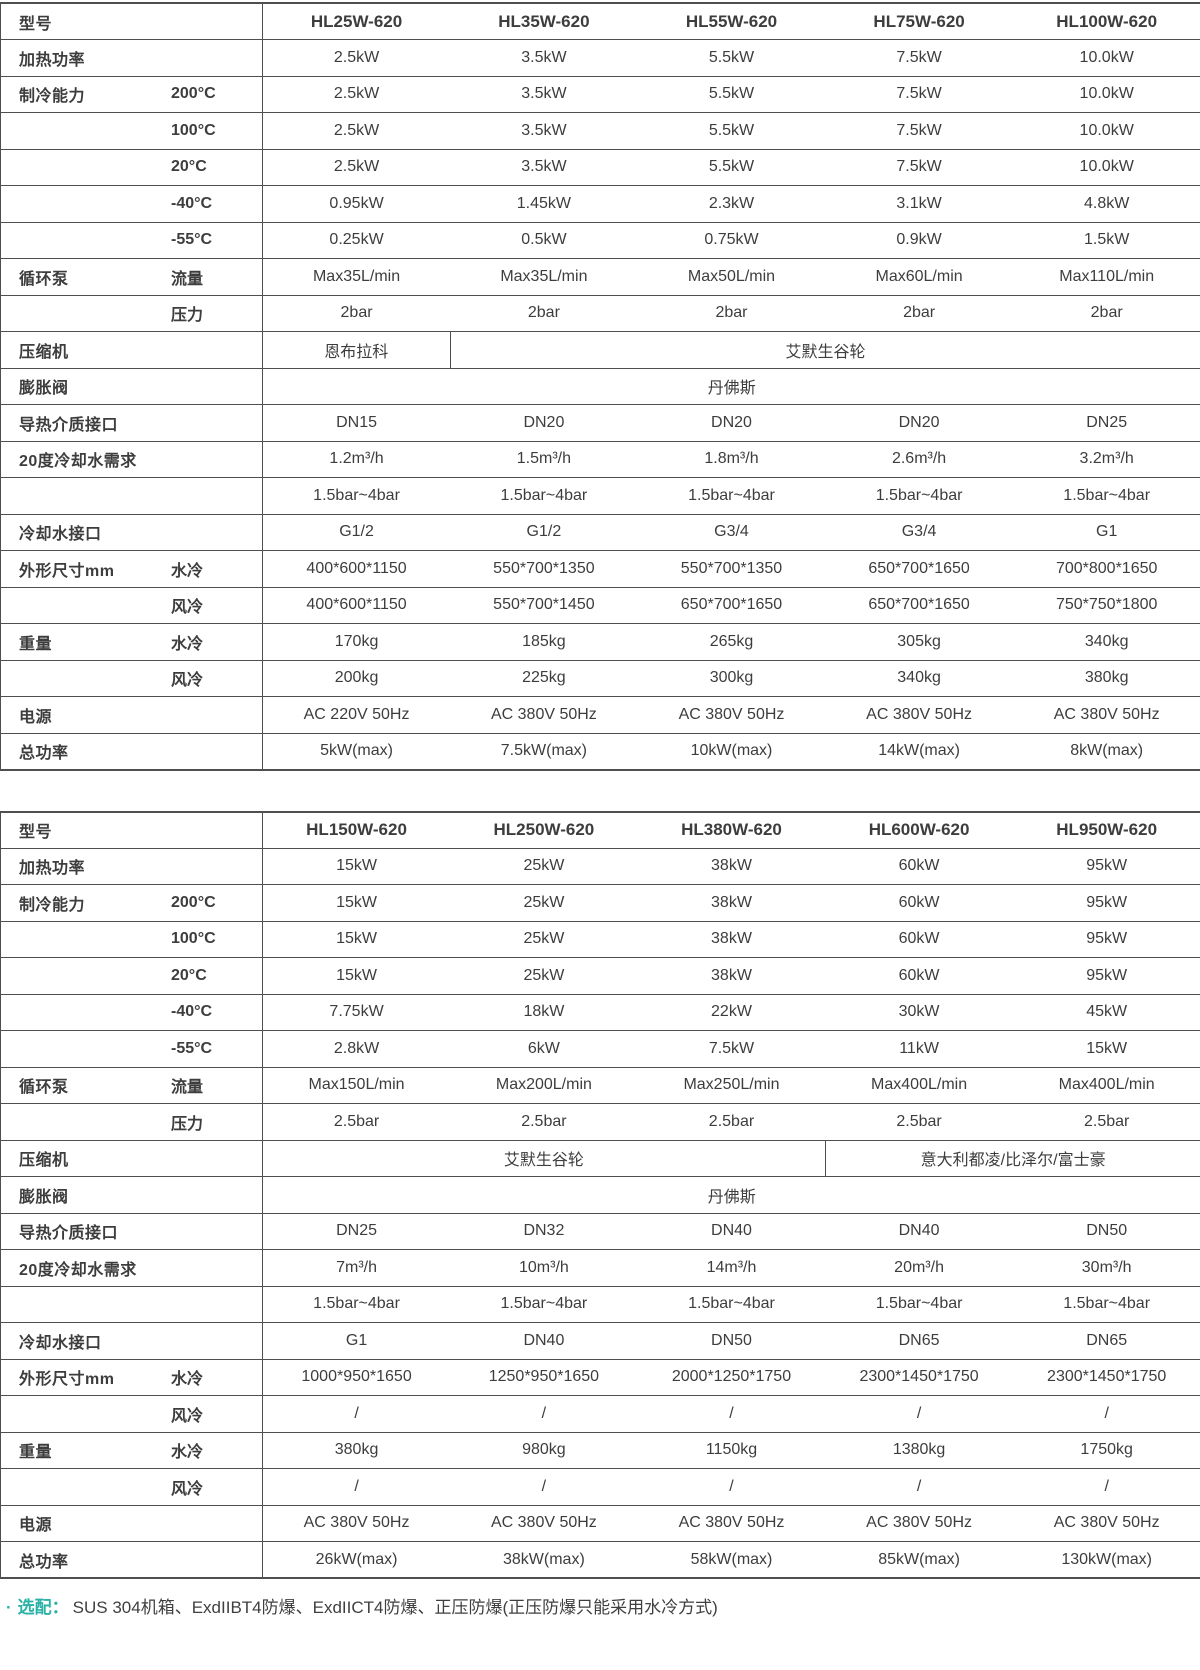 The image size is (1200, 1670). I want to click on spec-row: 制冷能力 200°C 2.5kW 3.5kW 5.5kW 7.5kW 10.0kW, so click(600, 94).